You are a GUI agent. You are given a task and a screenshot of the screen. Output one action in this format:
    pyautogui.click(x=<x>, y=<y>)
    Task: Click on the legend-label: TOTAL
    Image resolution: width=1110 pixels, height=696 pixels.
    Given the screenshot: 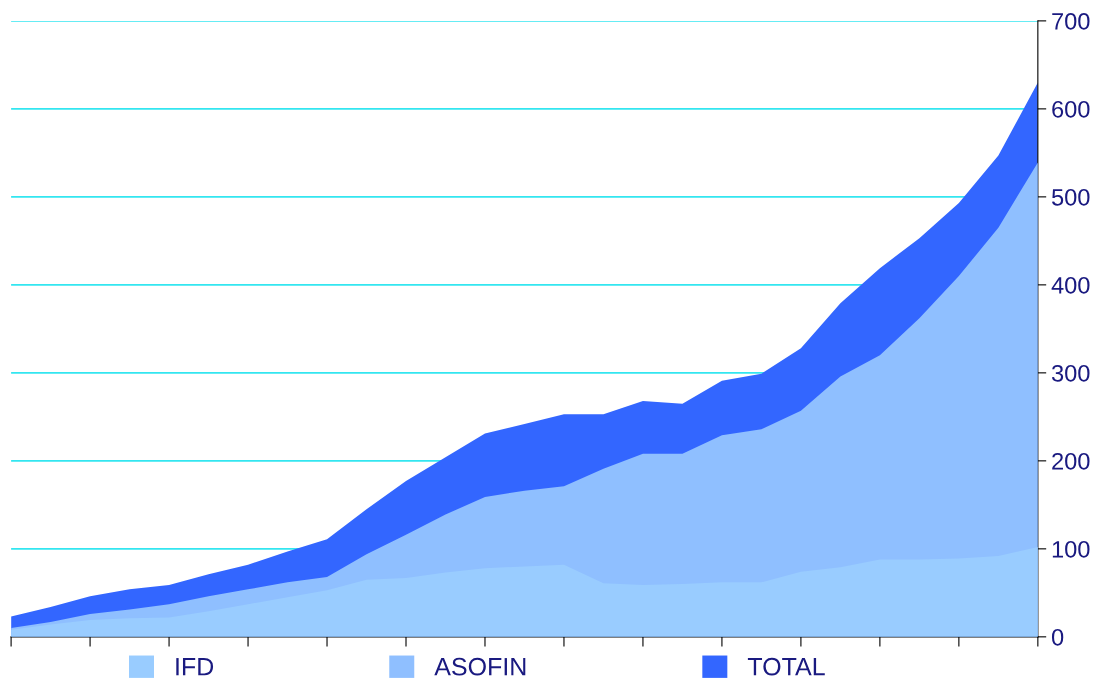 What is the action you would take?
    pyautogui.click(x=786, y=666)
    